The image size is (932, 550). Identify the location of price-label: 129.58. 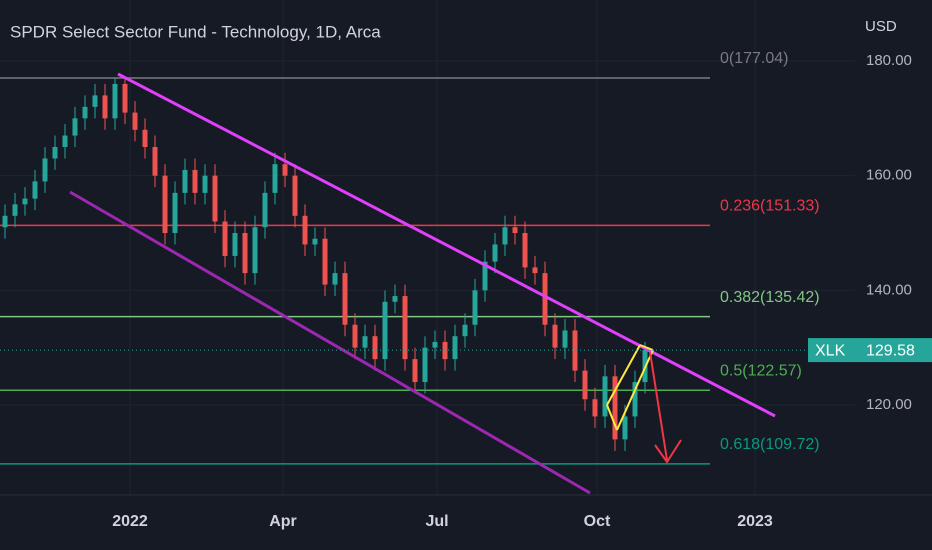
(890, 350).